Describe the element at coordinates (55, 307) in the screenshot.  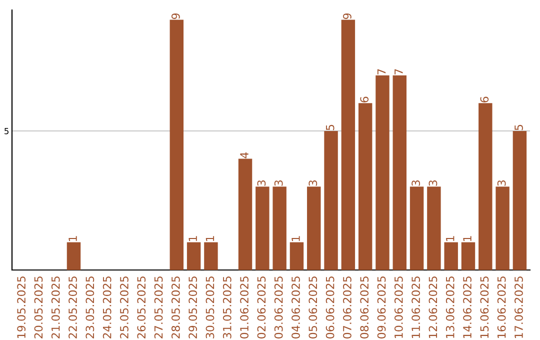
I see `x-tick-label: 21.05.2025` at that location.